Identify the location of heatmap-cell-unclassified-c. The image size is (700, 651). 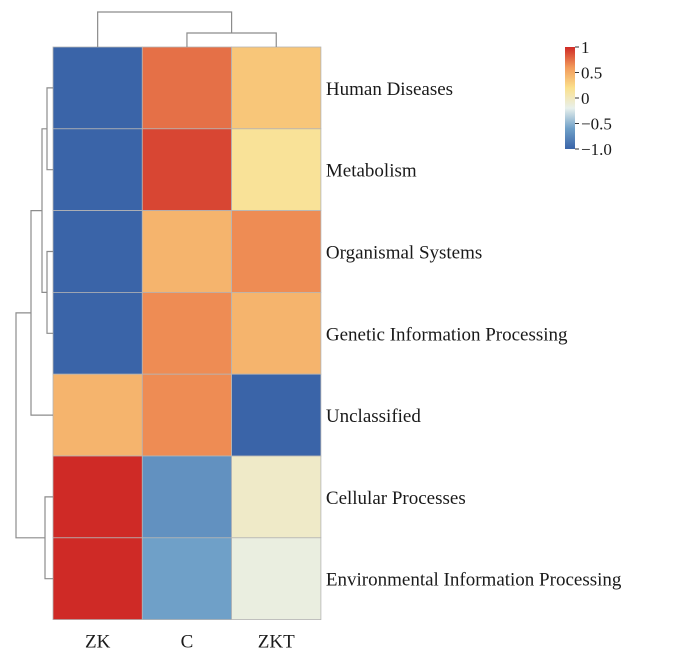
(187, 415).